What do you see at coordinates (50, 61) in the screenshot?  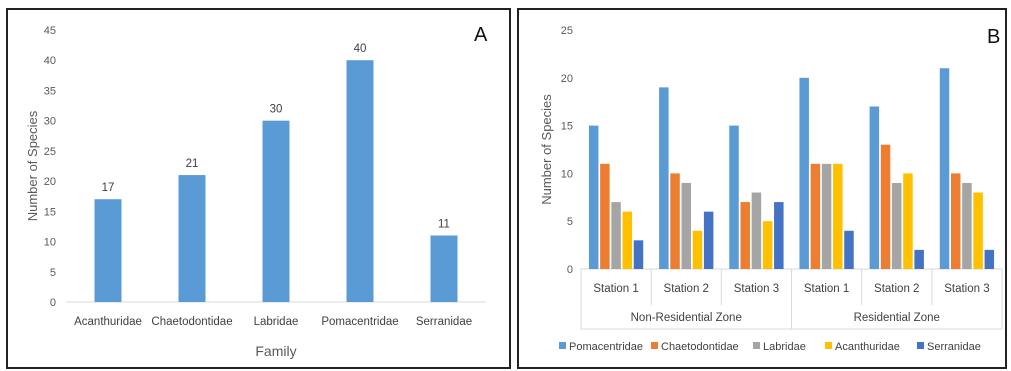 I see `y-tick-label: 40` at bounding box center [50, 61].